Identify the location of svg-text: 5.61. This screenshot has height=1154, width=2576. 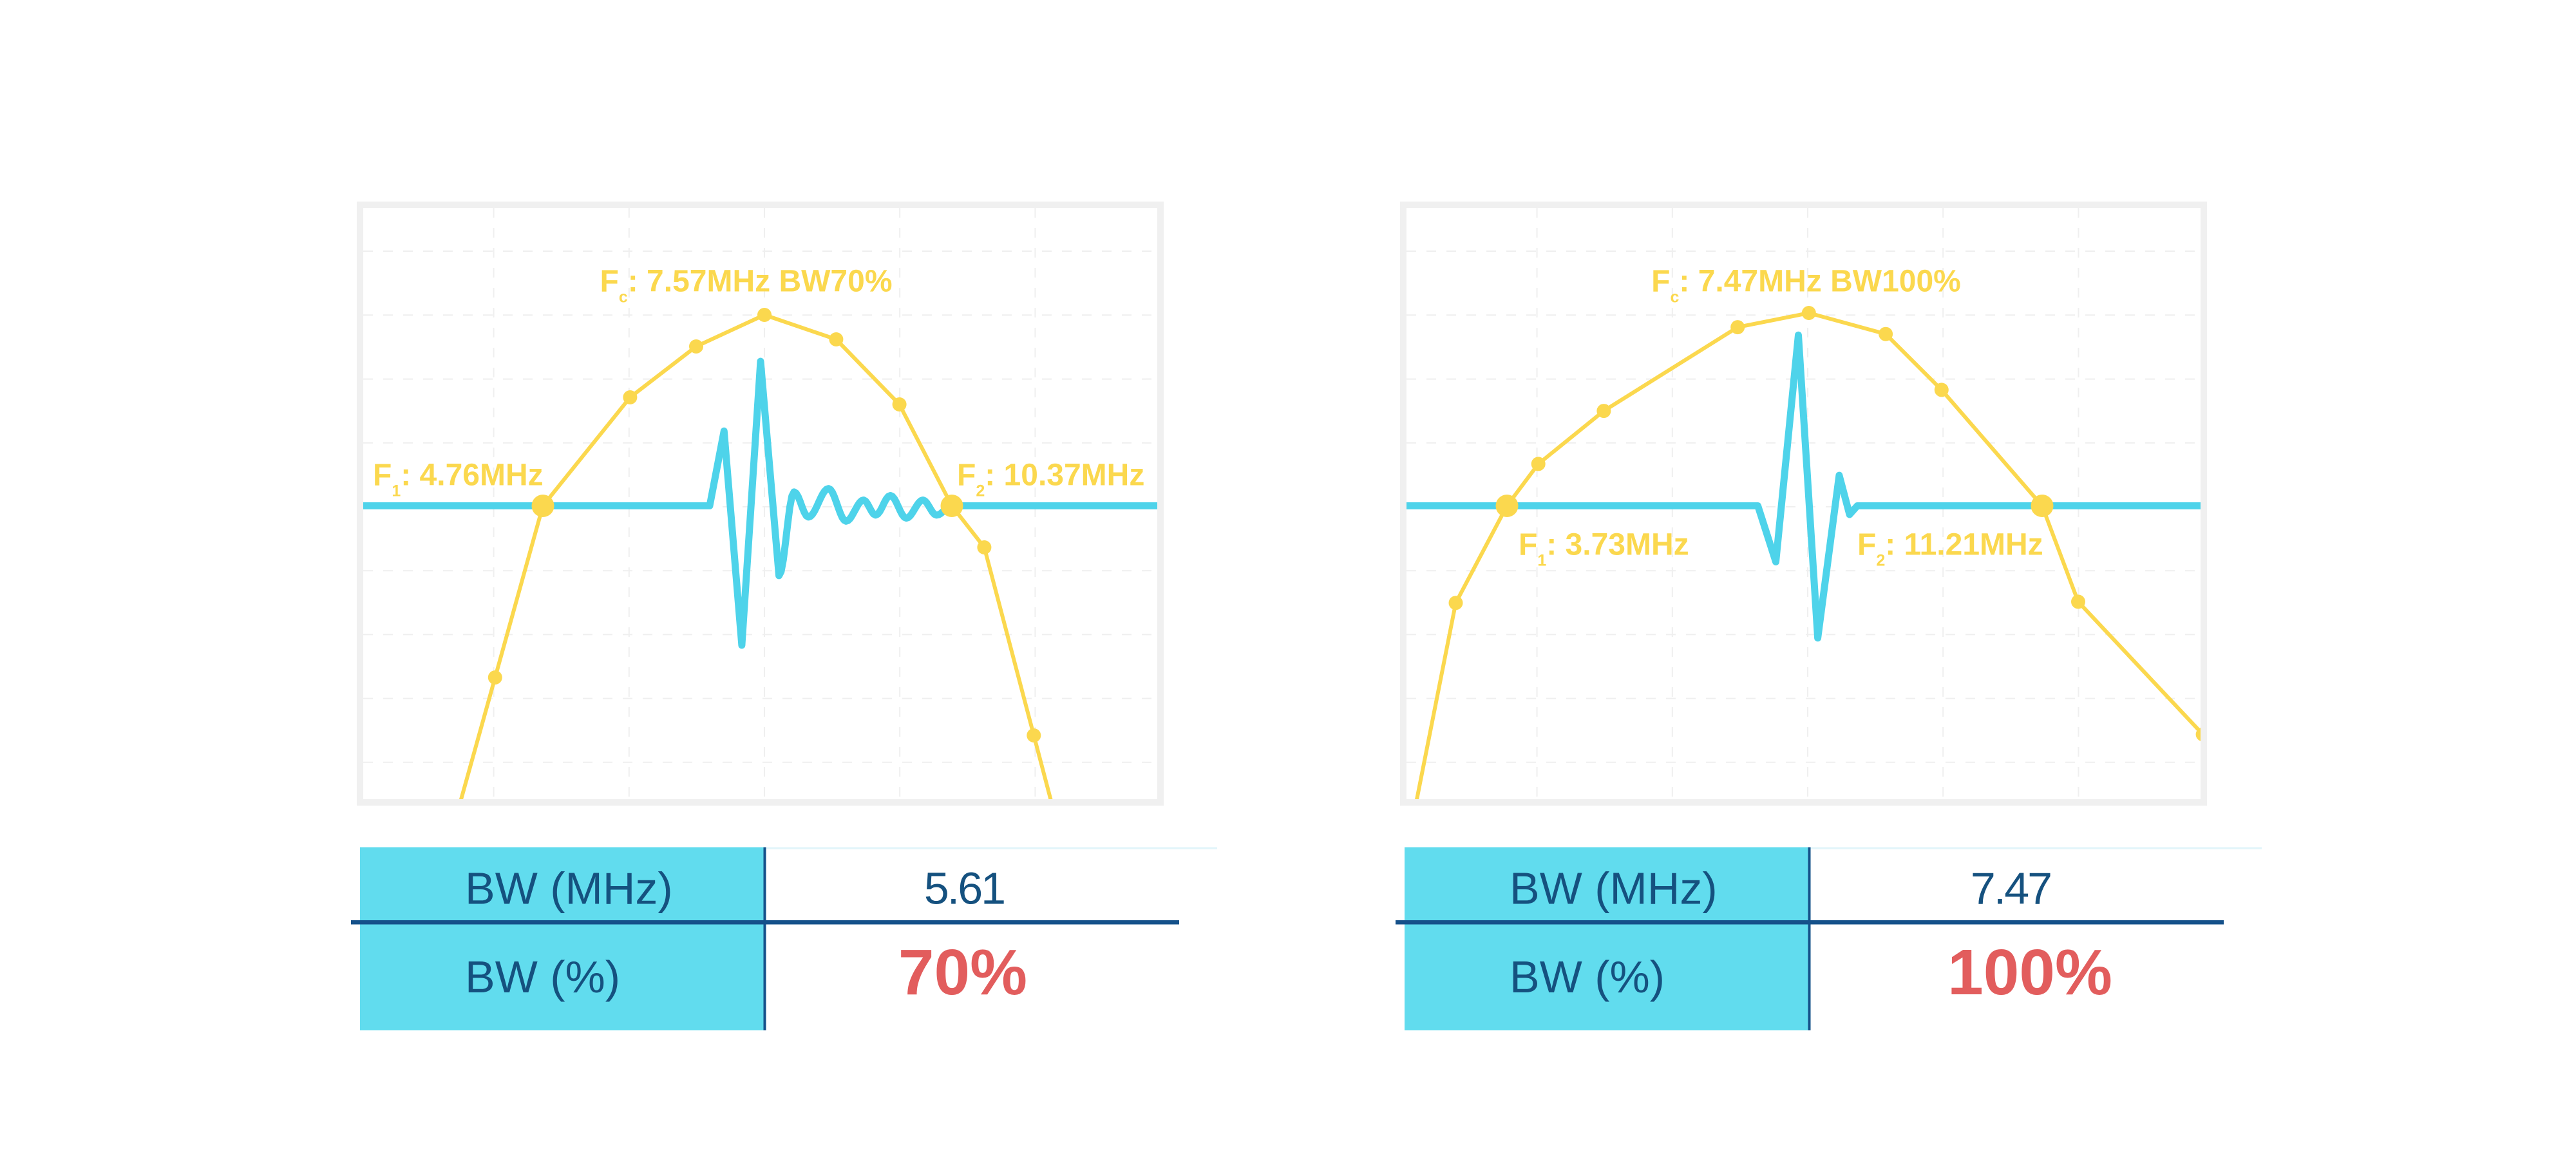
(964, 888).